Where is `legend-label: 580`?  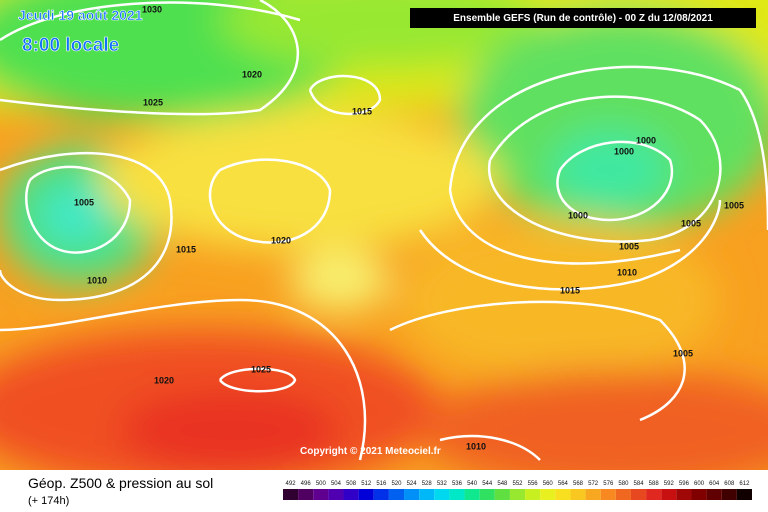 legend-label: 580 is located at coordinates (623, 484).